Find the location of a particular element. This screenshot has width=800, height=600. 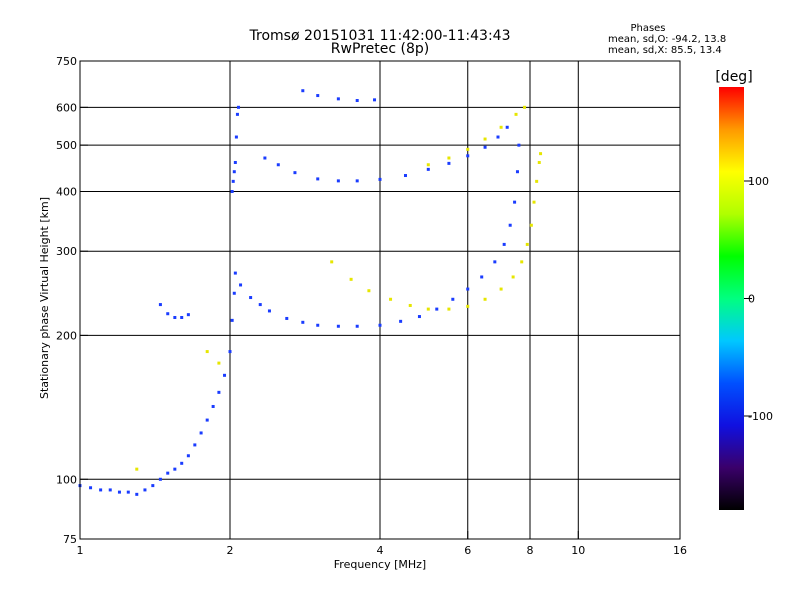

phase-stats-x: mean, sd,X: 85.5, 13.4 is located at coordinates (665, 50).